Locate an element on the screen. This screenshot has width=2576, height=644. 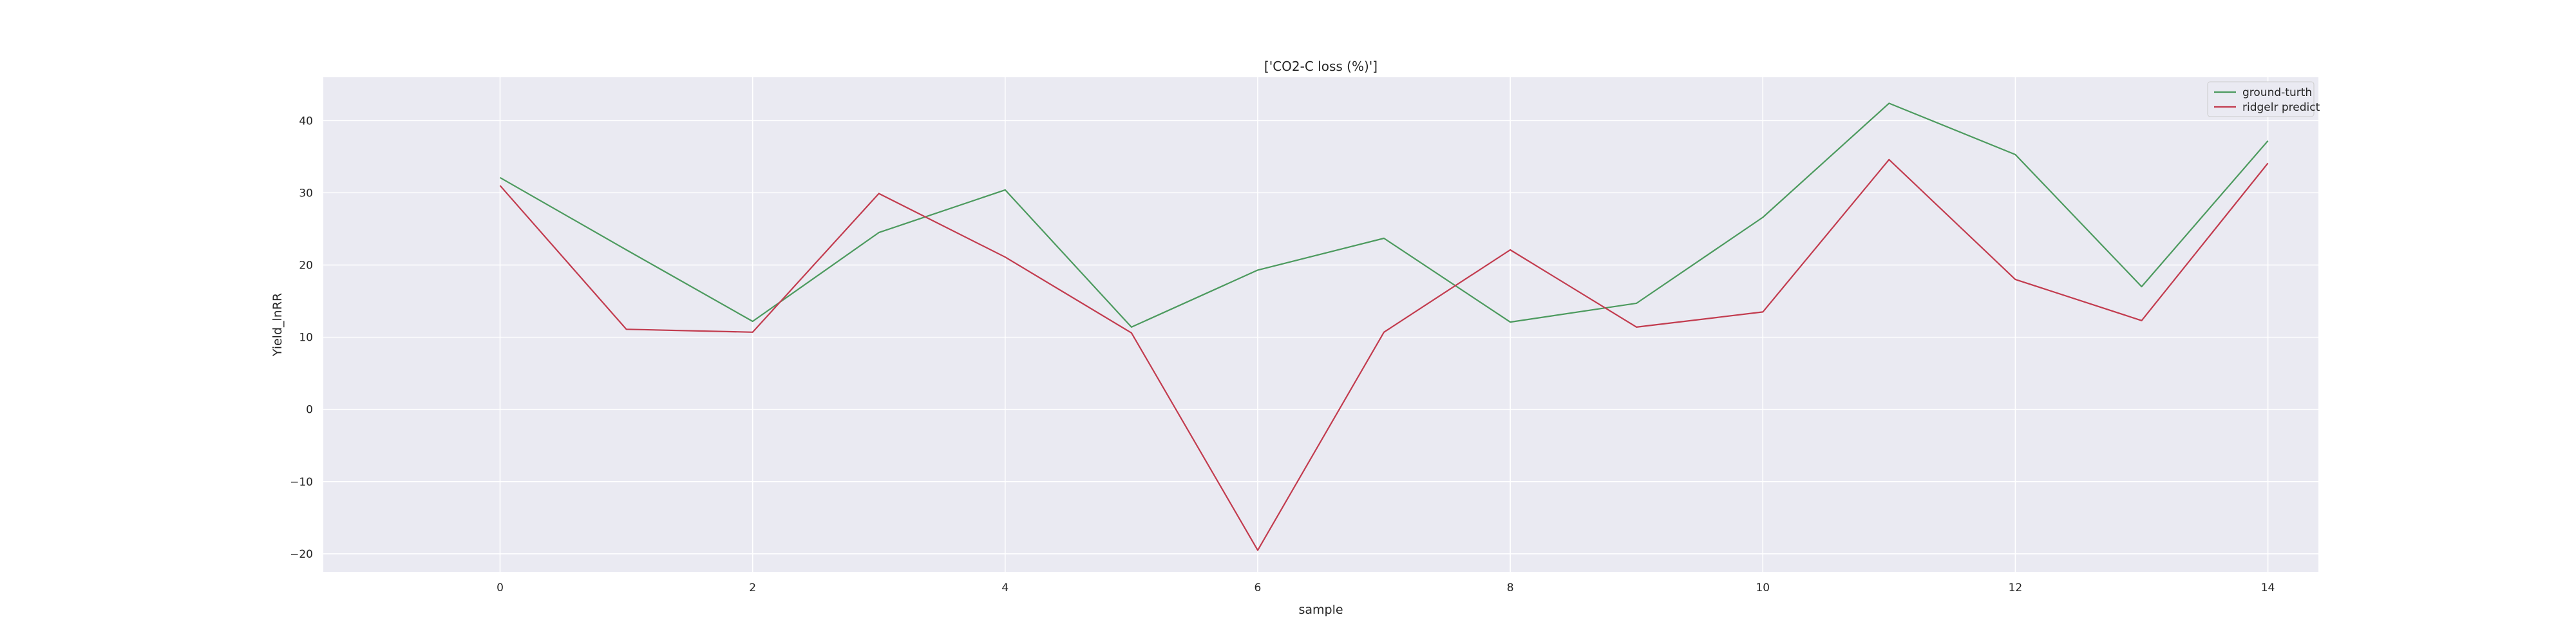
legend-frame is located at coordinates (2261, 99).